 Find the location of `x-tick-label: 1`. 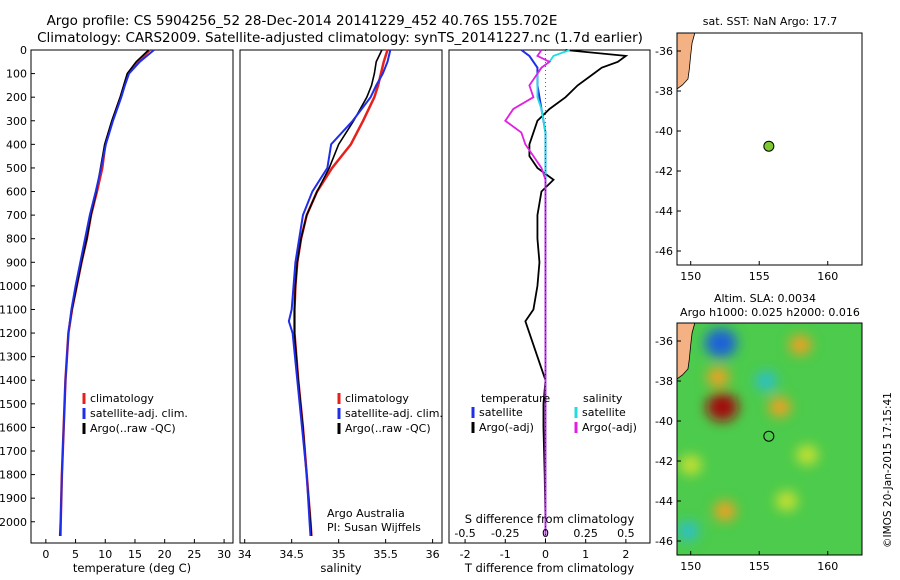

x-tick-label: 1 is located at coordinates (585, 554).